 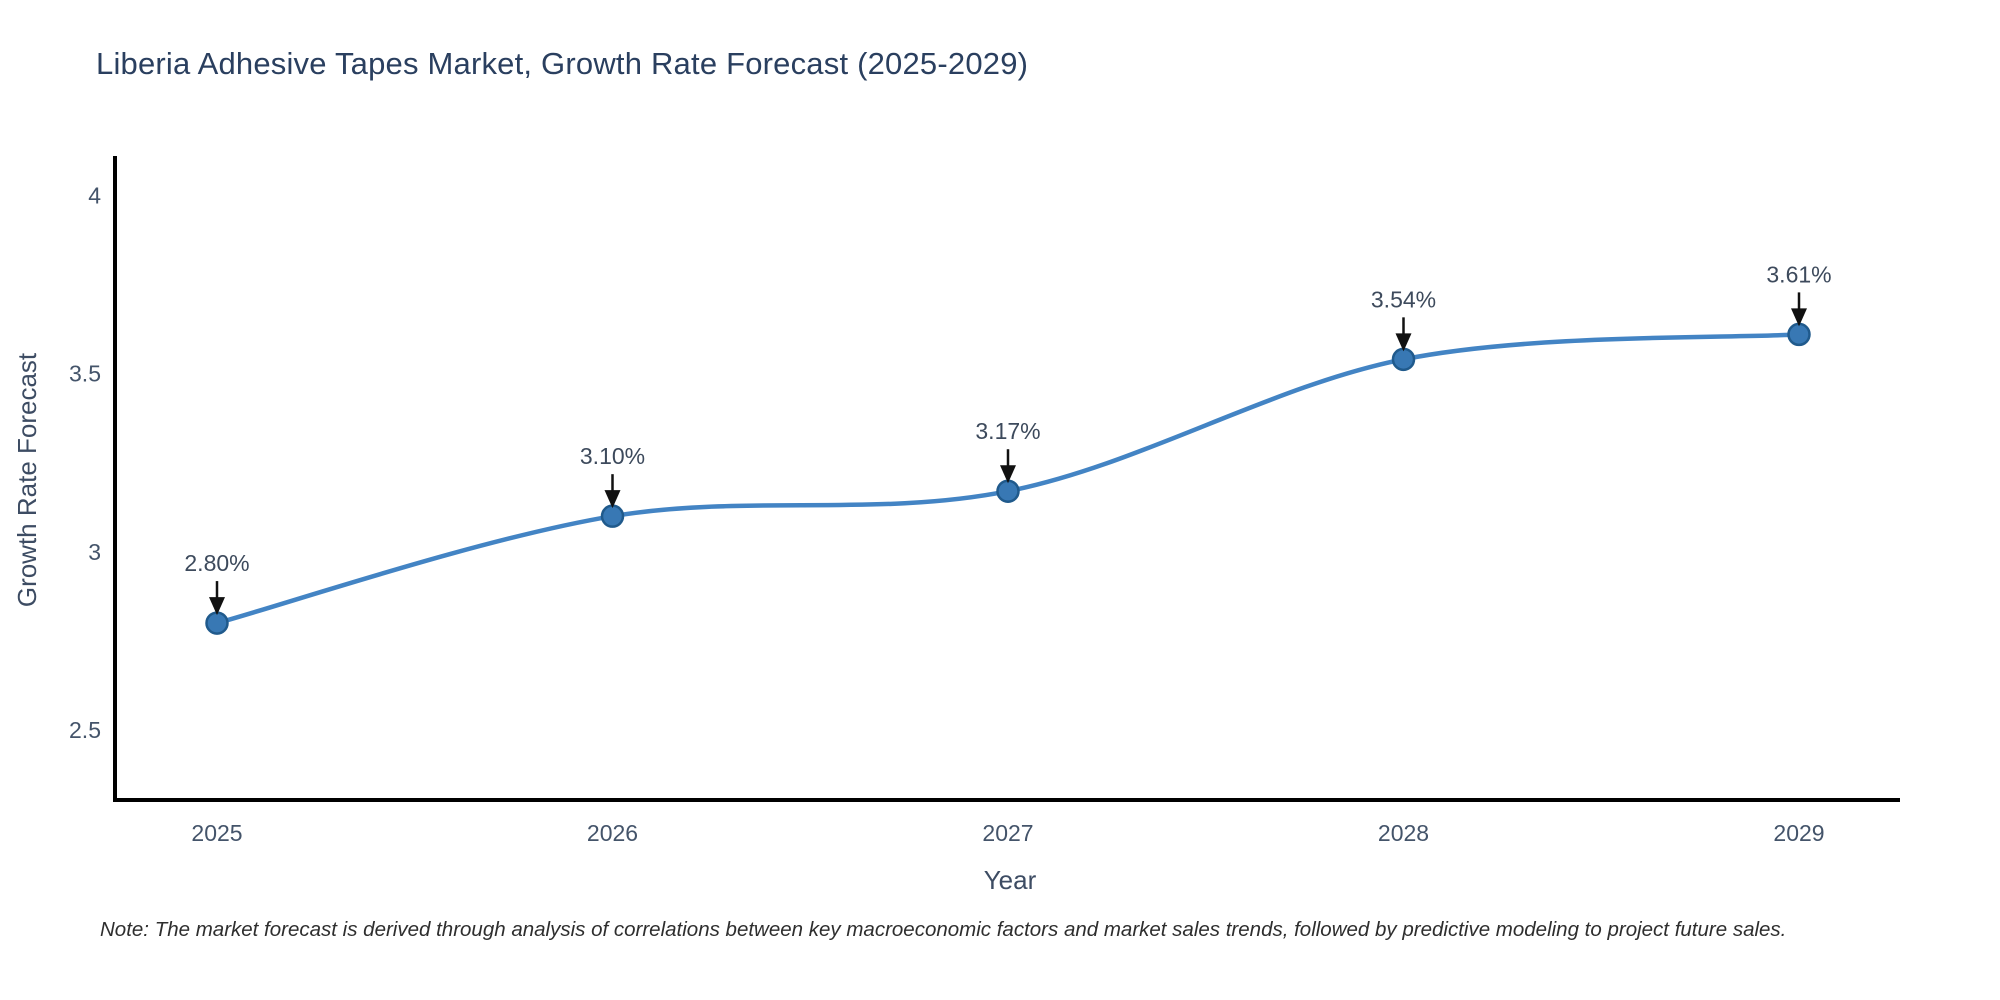 I want to click on y-tick-label: 4, so click(x=94, y=195).